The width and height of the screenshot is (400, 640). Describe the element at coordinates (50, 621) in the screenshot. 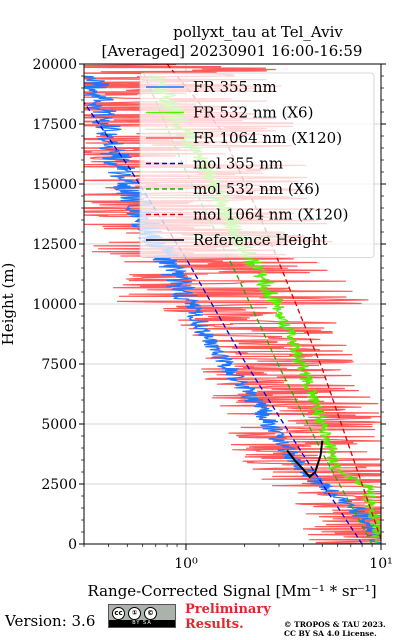

I see `version-label: Version: 3.6` at that location.